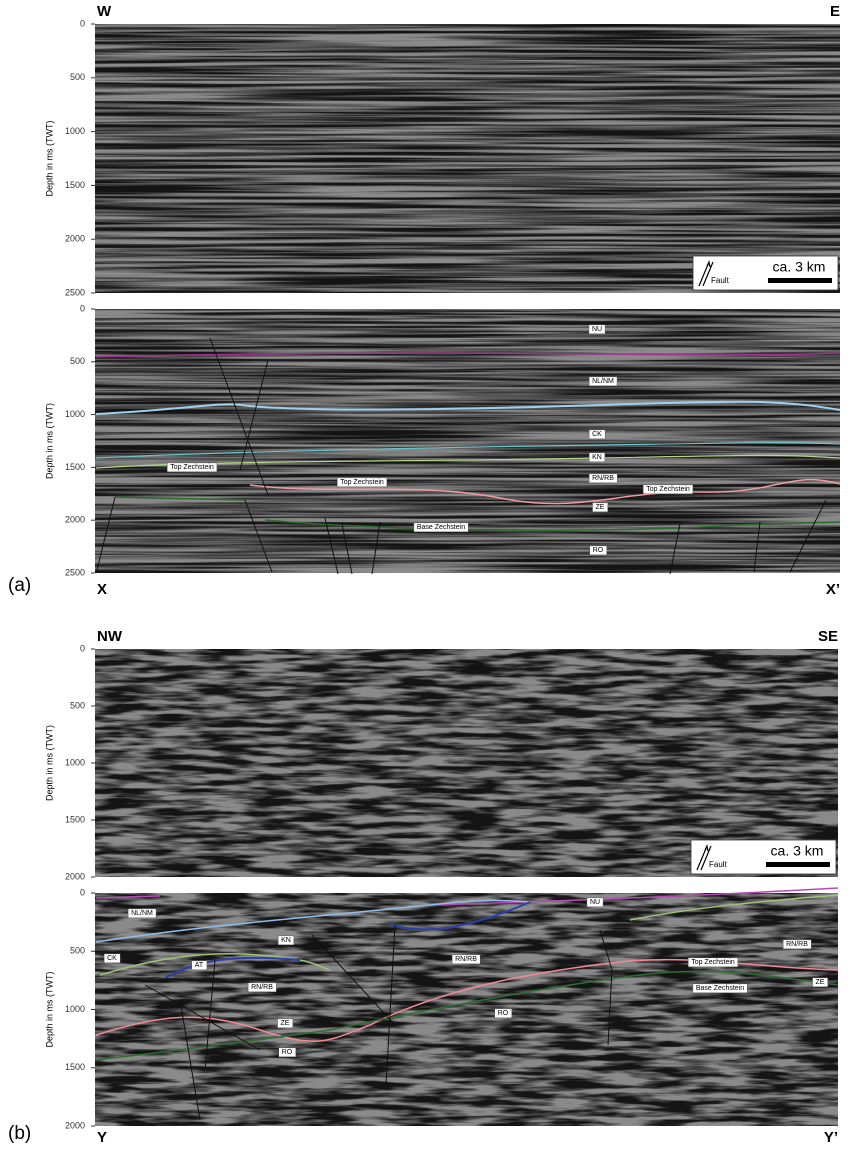 The image size is (857, 1156). I want to click on panel-label: (b), so click(19, 1133).